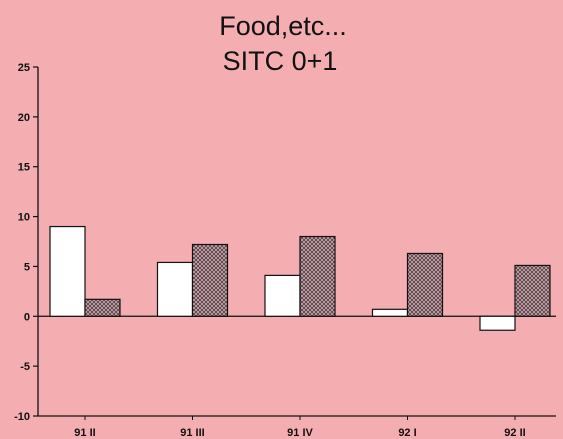  I want to click on y-tick-label: 25, so click(24, 68).